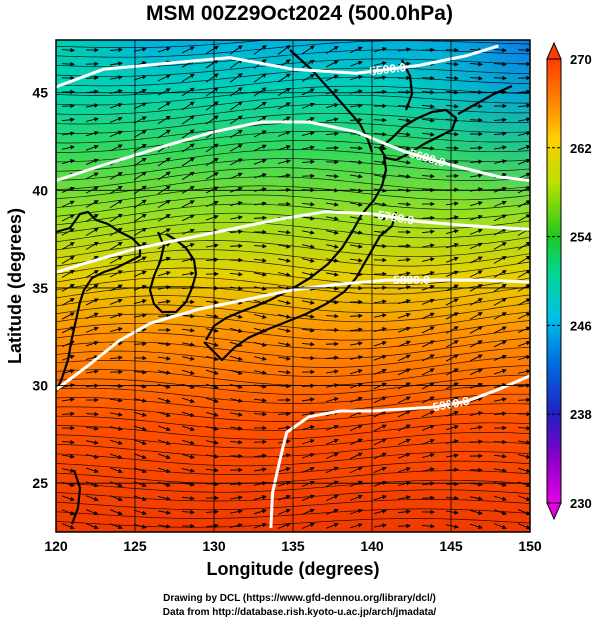  I want to click on japan-kyushu-honshu, so click(296, 248).